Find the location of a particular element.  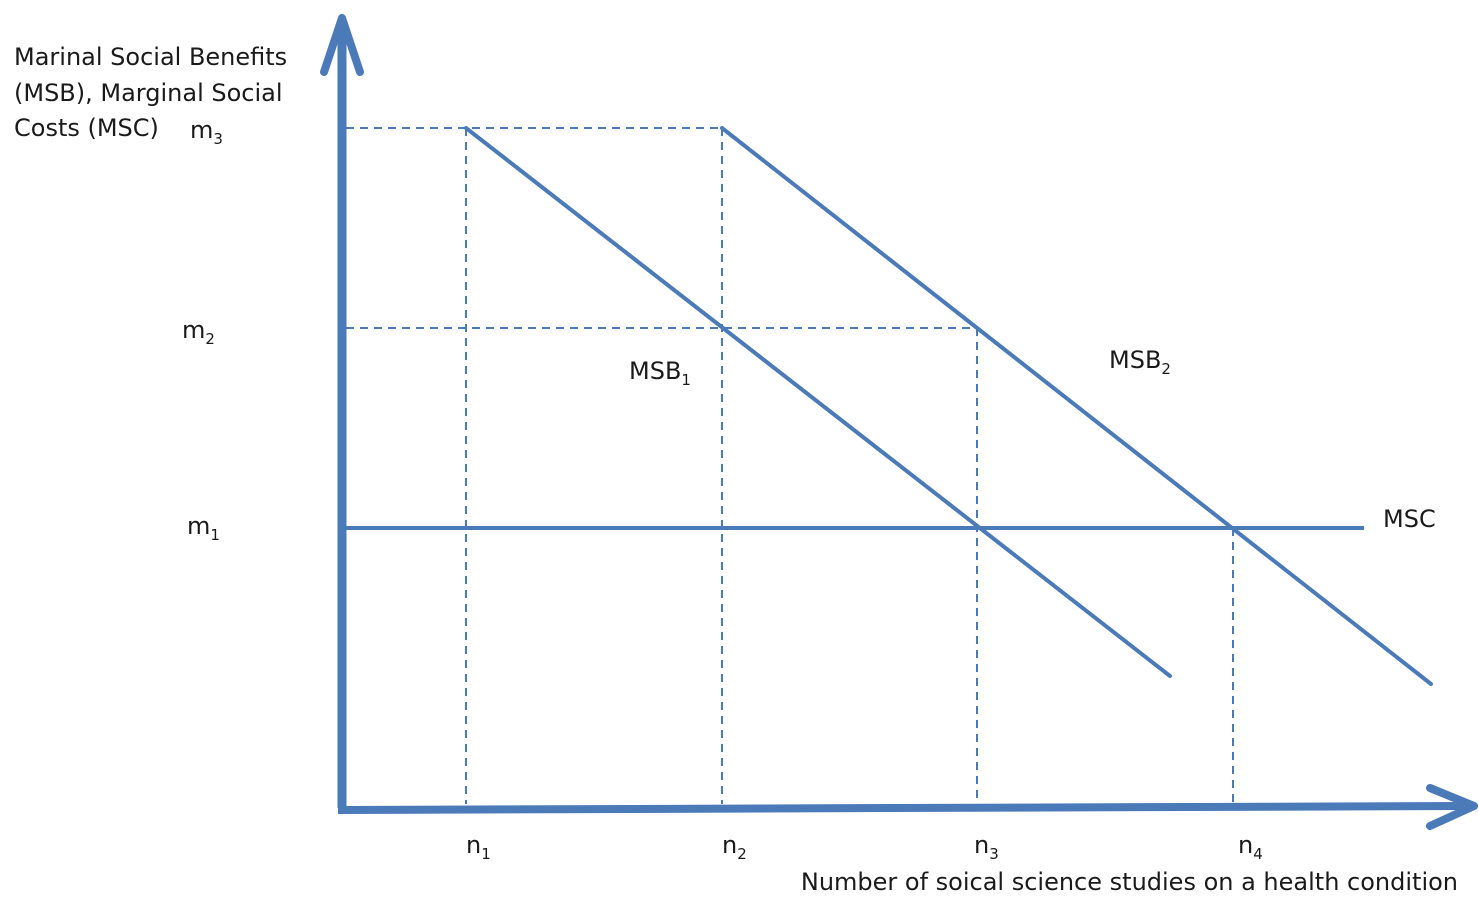

x-tick-n3: n3 is located at coordinates (986, 847).